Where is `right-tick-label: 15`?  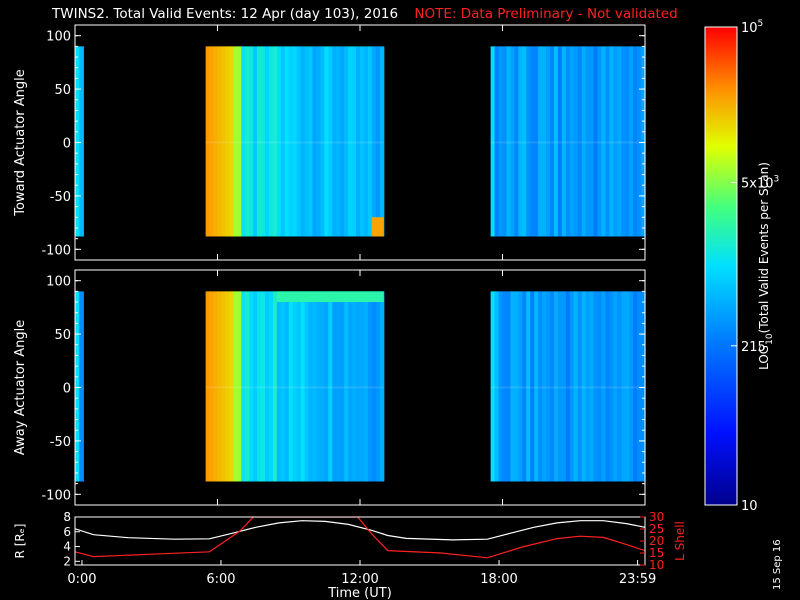 right-tick-label: 15 is located at coordinates (656, 553).